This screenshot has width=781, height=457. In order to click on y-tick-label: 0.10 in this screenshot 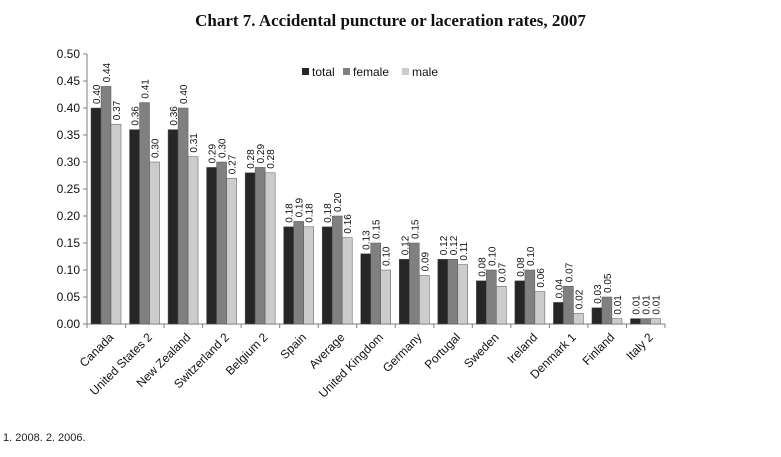, I will do `click(69, 270)`.